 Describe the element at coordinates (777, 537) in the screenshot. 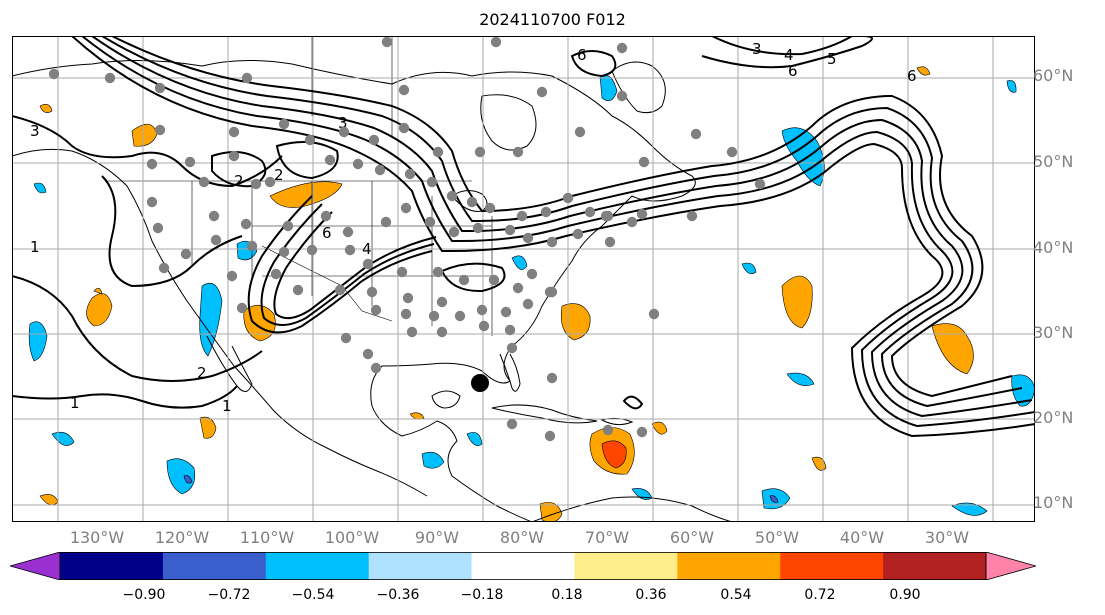

I see `lon-label: 50°W` at that location.